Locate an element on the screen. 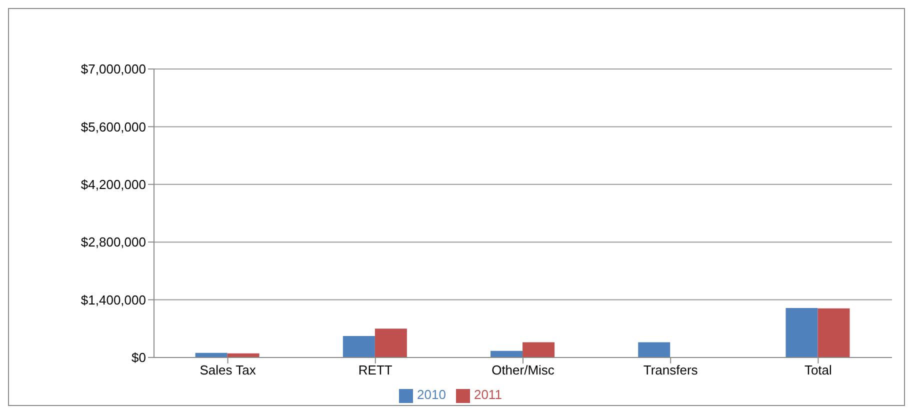 This screenshot has width=911, height=412. legend-label: 2011 is located at coordinates (488, 394).